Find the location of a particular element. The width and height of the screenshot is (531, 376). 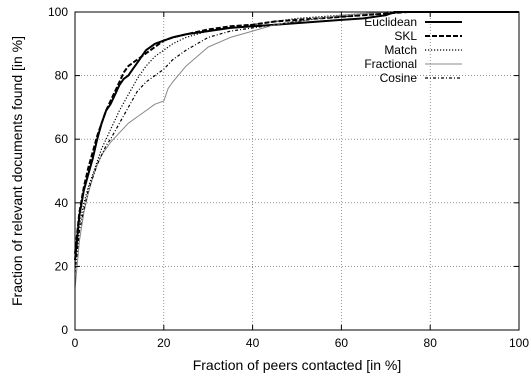

y-tick-label: 80 is located at coordinates (62, 76).